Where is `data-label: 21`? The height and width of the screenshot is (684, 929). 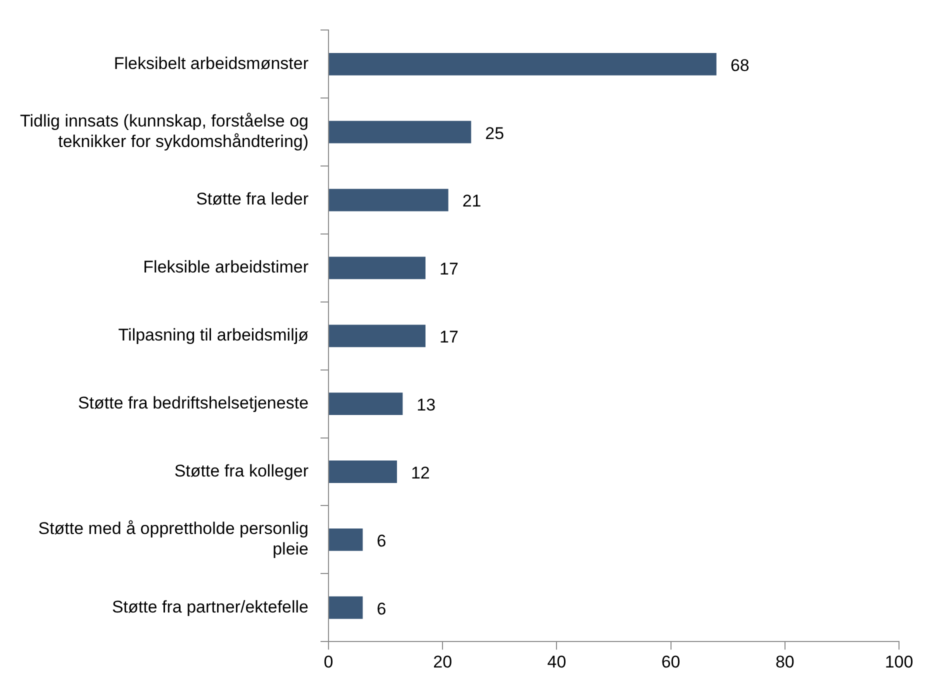
data-label: 21 is located at coordinates (472, 201).